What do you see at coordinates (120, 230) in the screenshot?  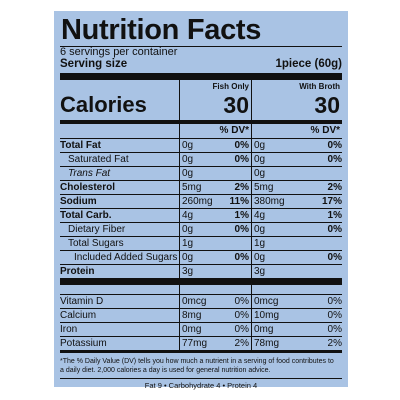 I see `nutrient-label: Dietary Fiber` at bounding box center [120, 230].